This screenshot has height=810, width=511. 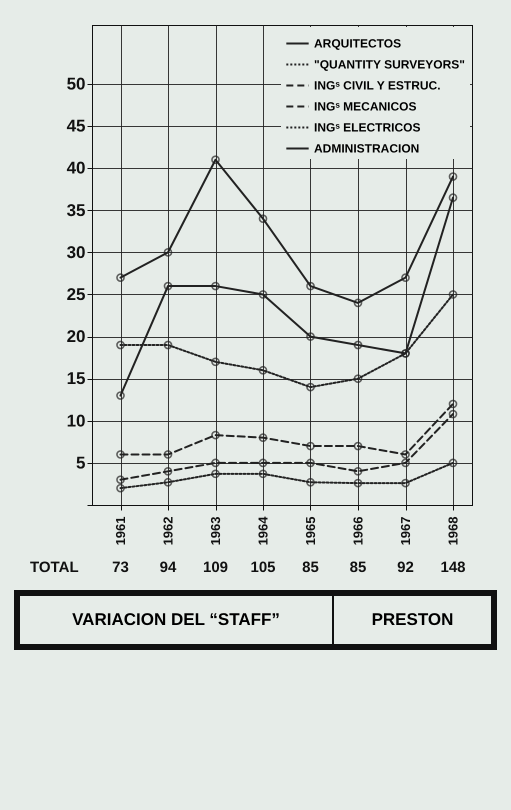 What do you see at coordinates (215, 531) in the screenshot?
I see `x-tick-label: 1963` at bounding box center [215, 531].